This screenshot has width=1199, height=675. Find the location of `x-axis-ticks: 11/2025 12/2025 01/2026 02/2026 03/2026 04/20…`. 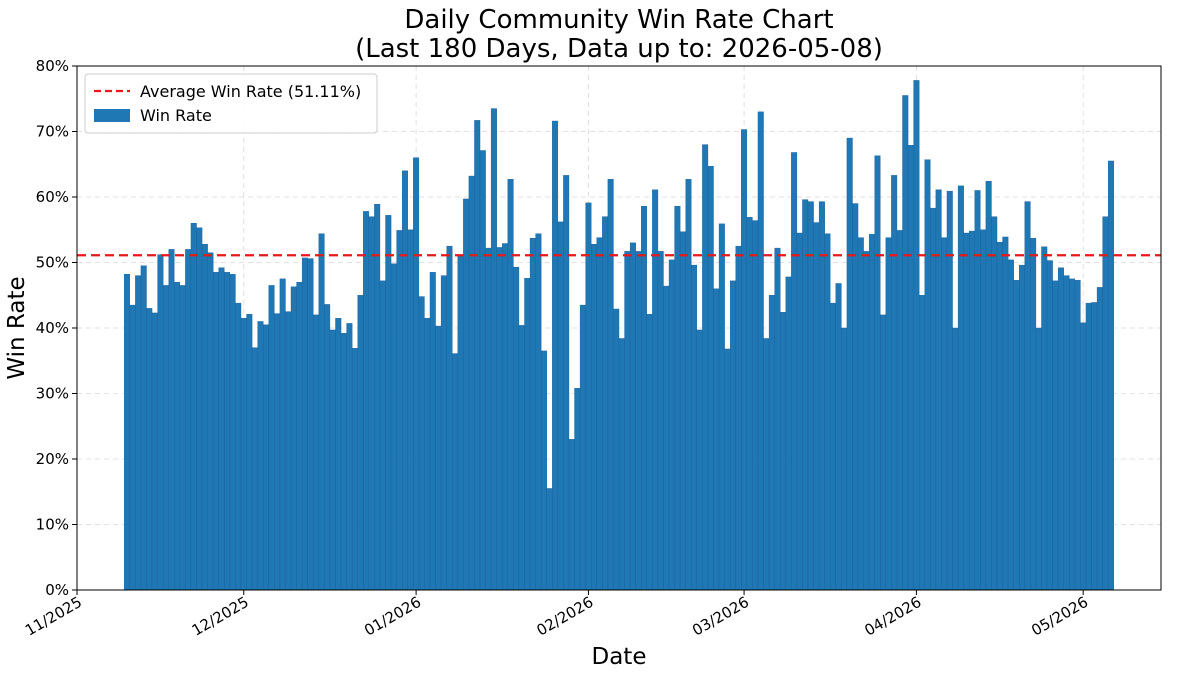

x-axis-ticks: 11/2025 12/2025 01/2026 02/2026 03/2026 04/20… is located at coordinates (556, 615).